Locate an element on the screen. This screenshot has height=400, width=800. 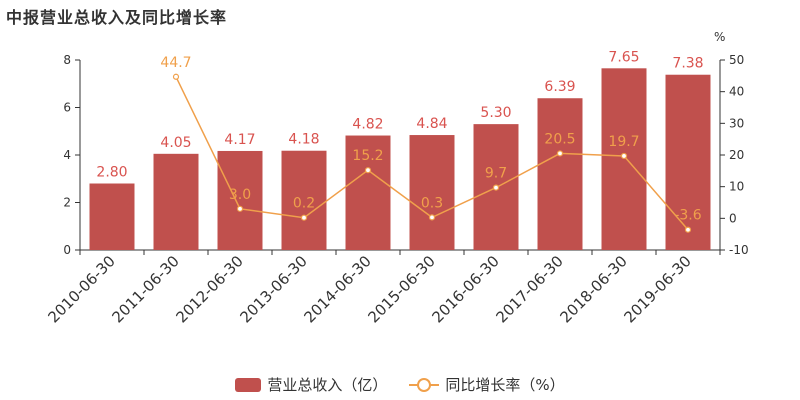
revenue-data-label: 2.80 is located at coordinates (111, 173).